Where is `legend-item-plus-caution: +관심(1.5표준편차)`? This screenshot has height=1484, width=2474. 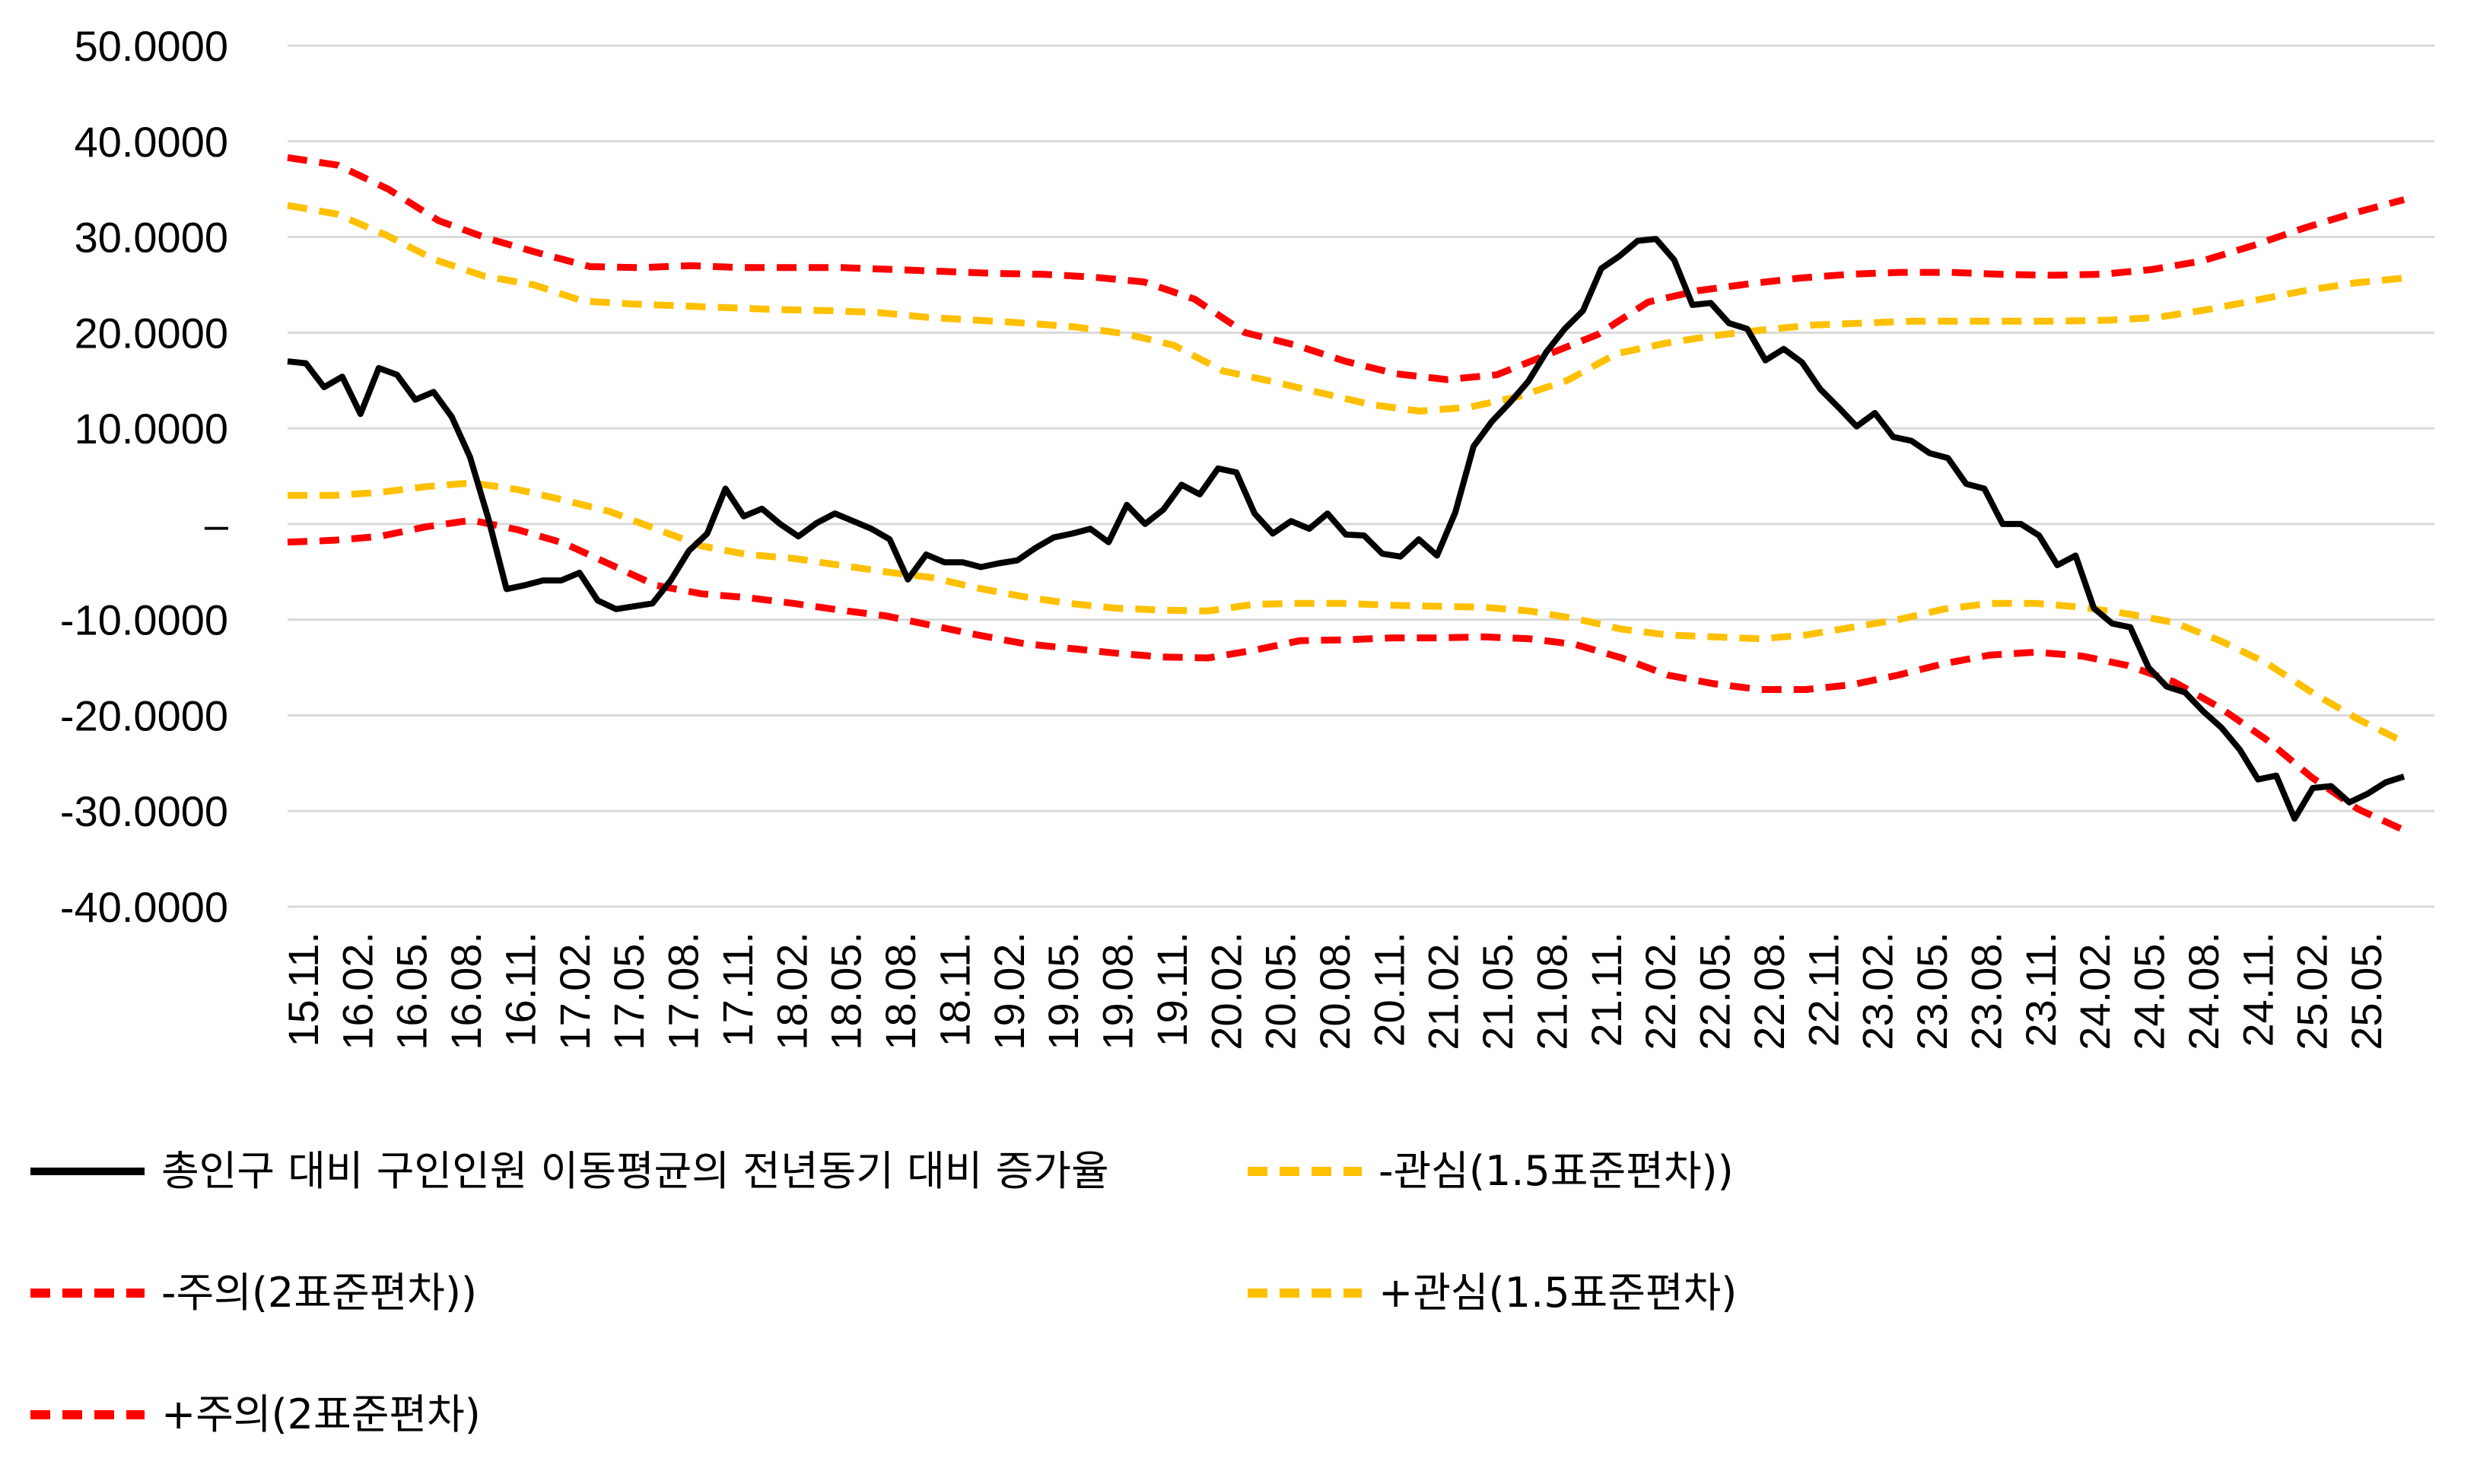
legend-item-plus-caution: +관심(1.5표준편차) is located at coordinates (1492, 1293).